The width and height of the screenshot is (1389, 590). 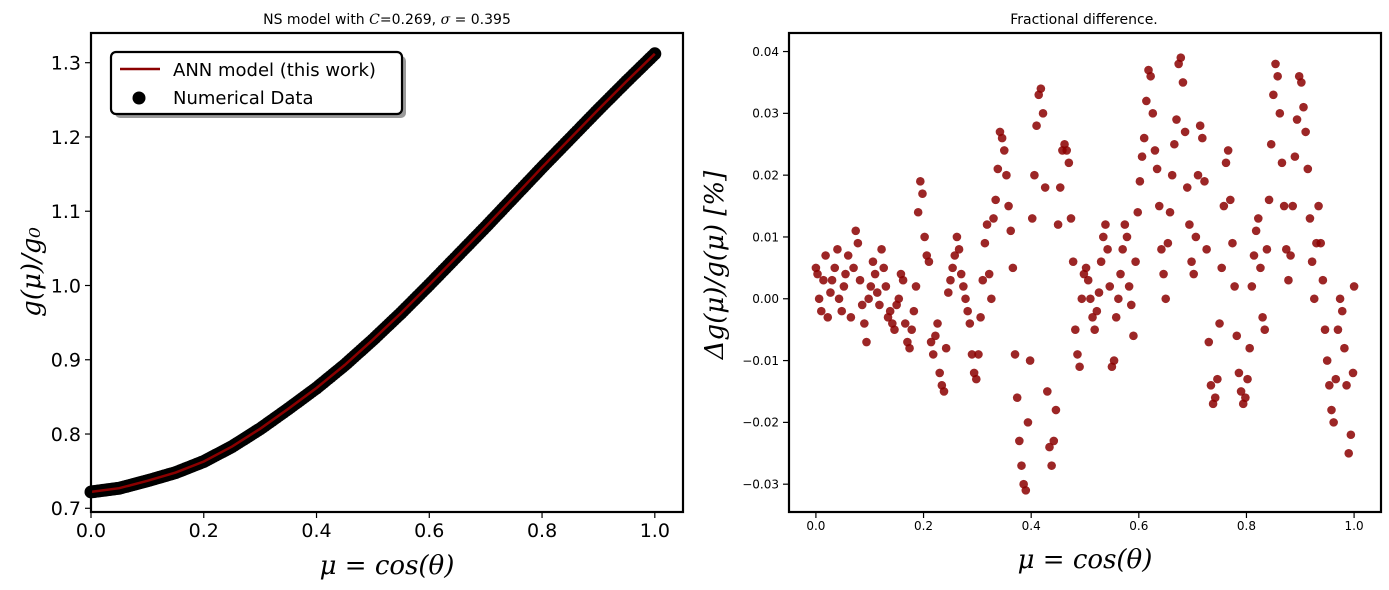 What do you see at coordinates (760, 361) in the screenshot?
I see `right-y-tick-label: −0.01` at bounding box center [760, 361].